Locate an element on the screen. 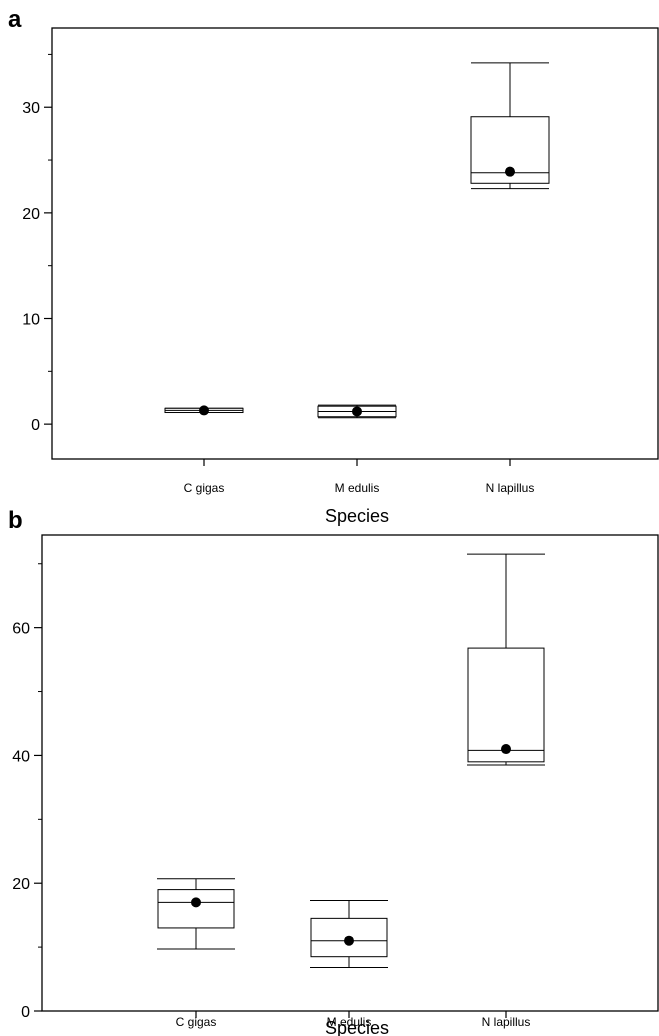 This screenshot has height=1036, width=659. panel-letter-b: b is located at coordinates (15, 520).